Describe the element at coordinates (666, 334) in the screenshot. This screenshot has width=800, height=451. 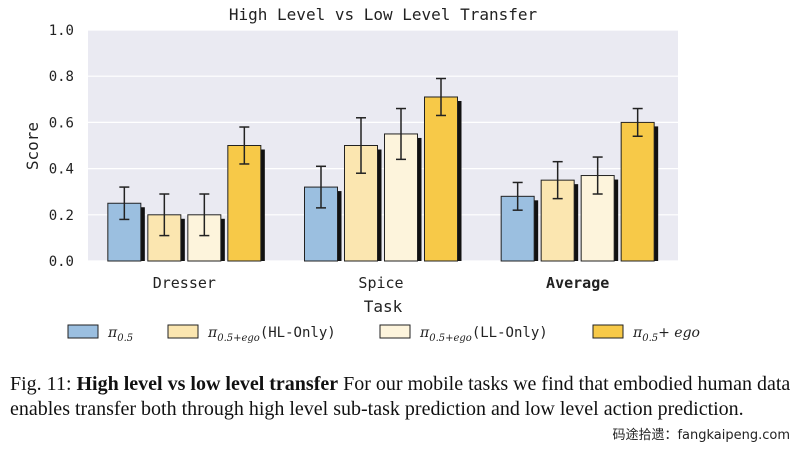
I see `legend-label: π0.5+ ego` at that location.